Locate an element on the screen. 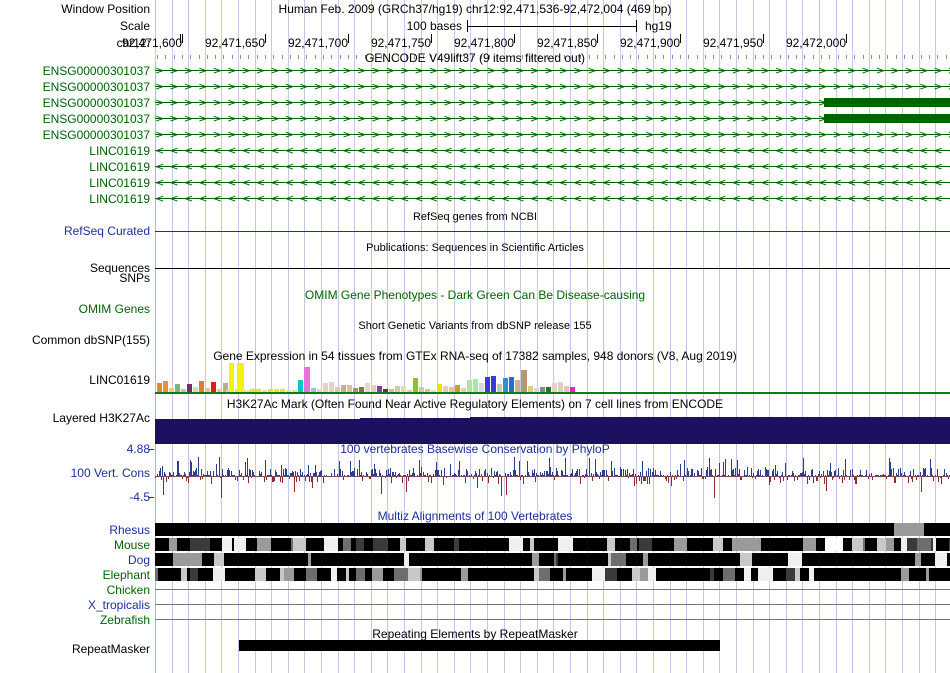  h3k27ac-label: Layered H3K27Ac is located at coordinates (101, 418).